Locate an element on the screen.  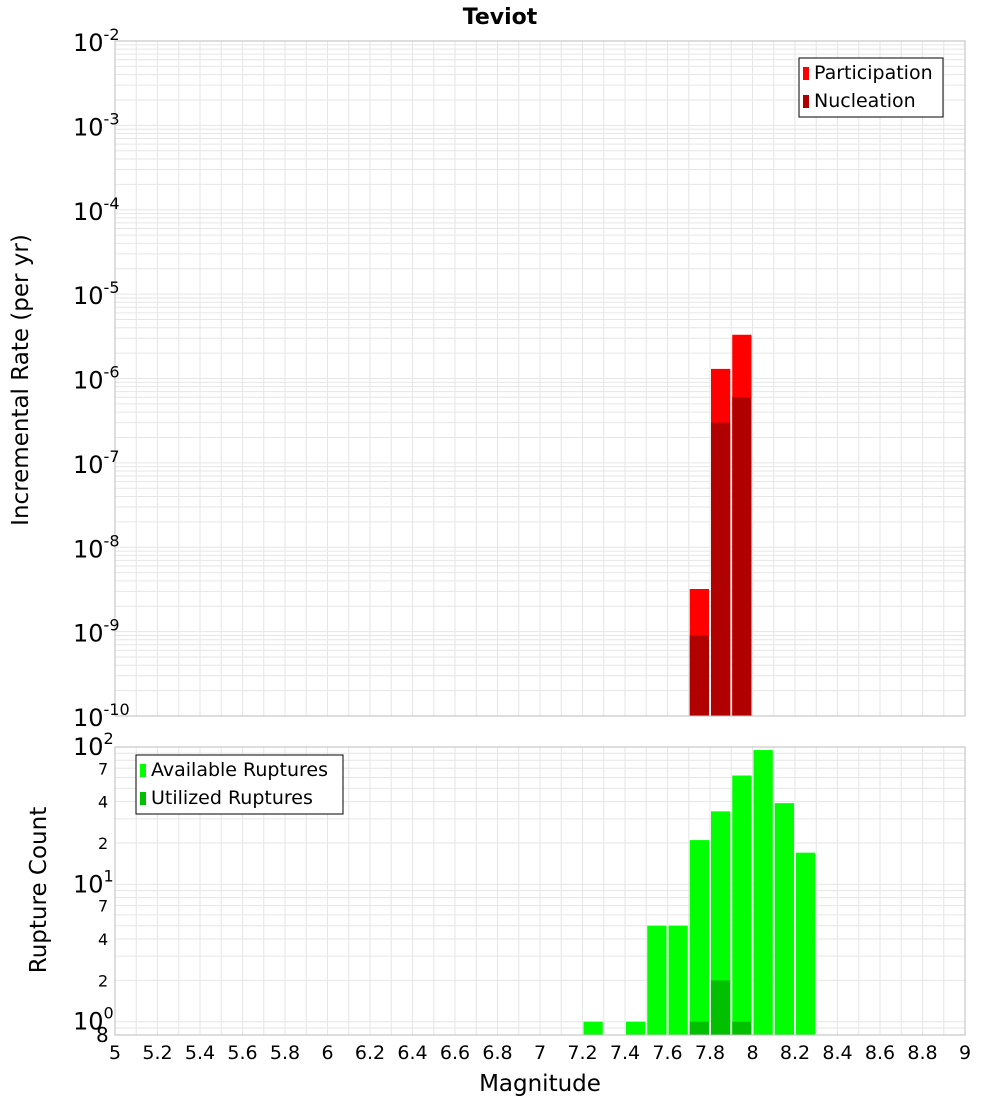
x-tick-label: 8.8 is located at coordinates (922, 1053).